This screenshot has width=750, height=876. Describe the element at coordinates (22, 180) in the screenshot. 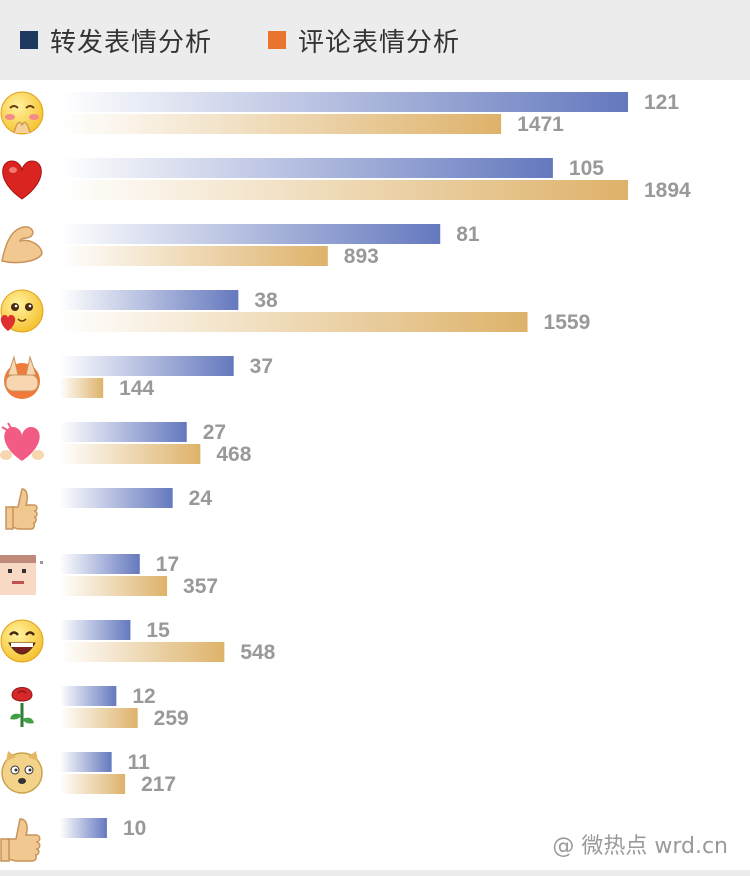

I see `red-heart-icon` at that location.